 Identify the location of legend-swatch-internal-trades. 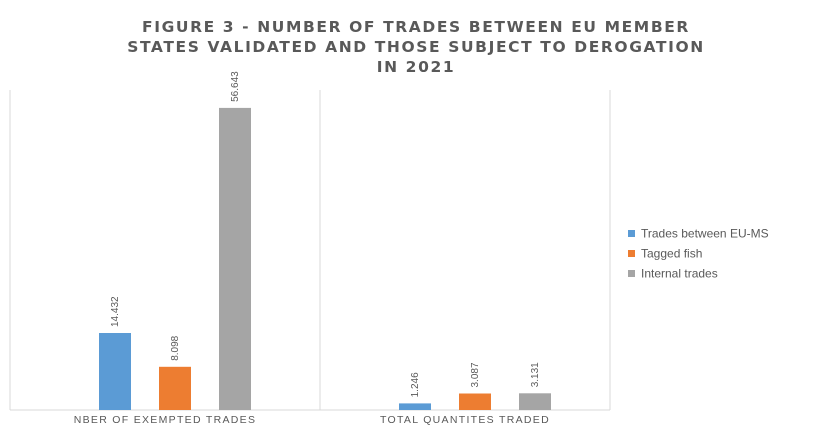
(631, 273).